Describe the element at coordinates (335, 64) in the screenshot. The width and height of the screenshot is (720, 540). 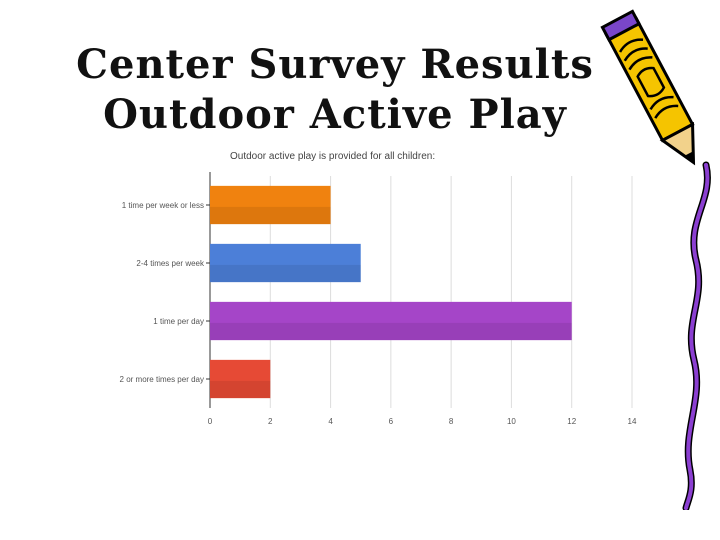
I see `slide-title-line-1: Center Survey Results` at that location.